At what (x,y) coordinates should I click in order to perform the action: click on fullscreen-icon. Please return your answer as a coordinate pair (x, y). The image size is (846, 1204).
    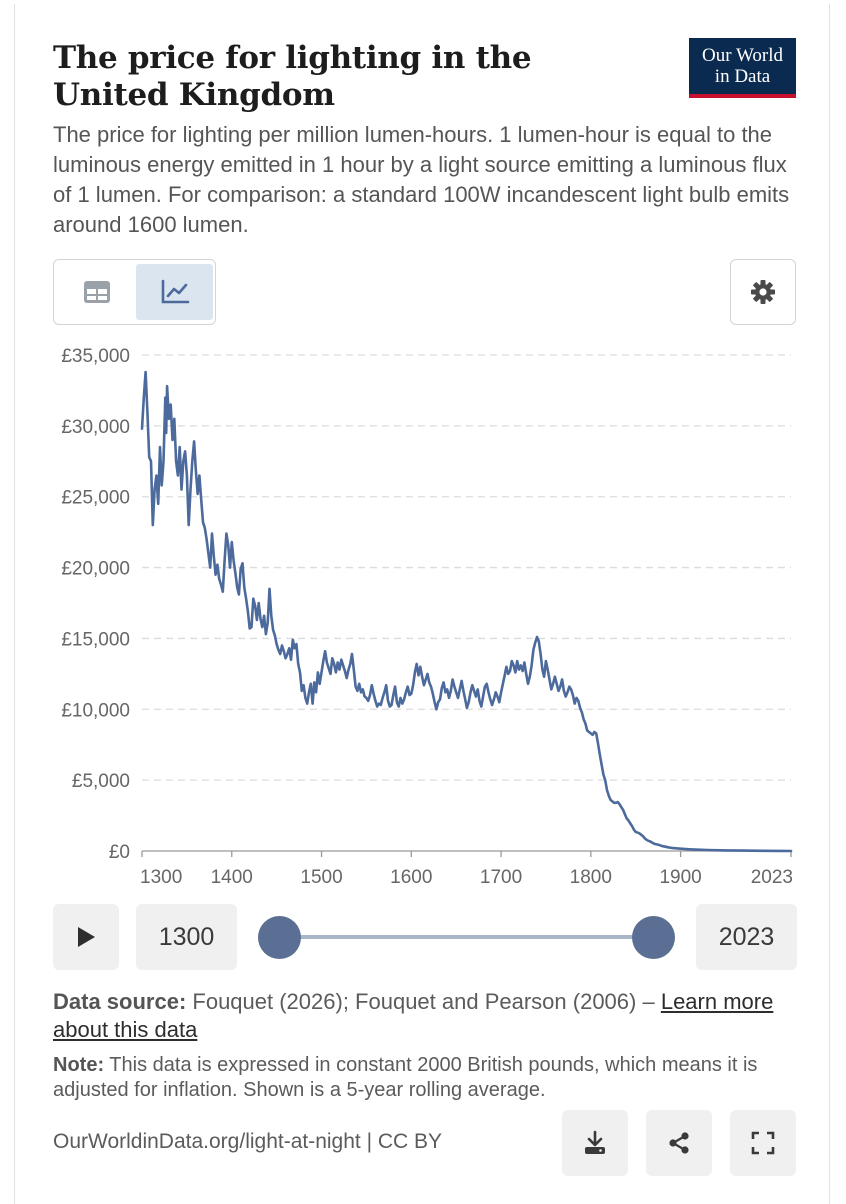
    Looking at the image, I should click on (763, 1143).